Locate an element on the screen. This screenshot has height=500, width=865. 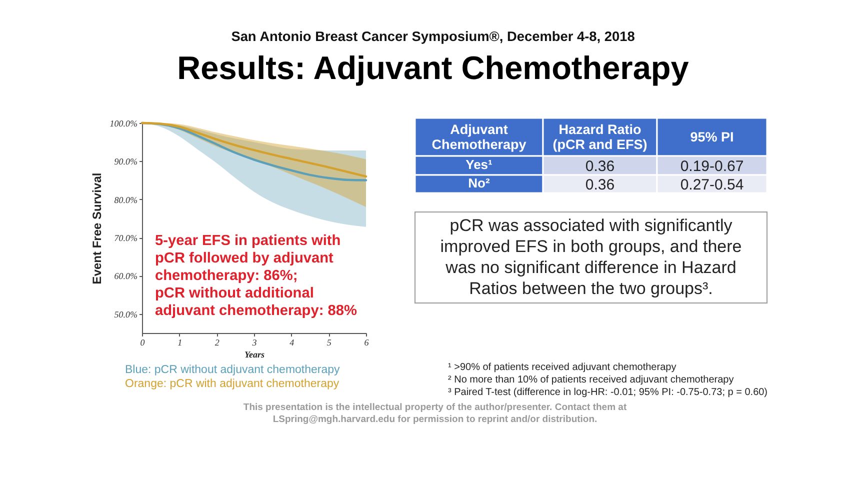
text: Yes¹ is located at coordinates (479, 164).